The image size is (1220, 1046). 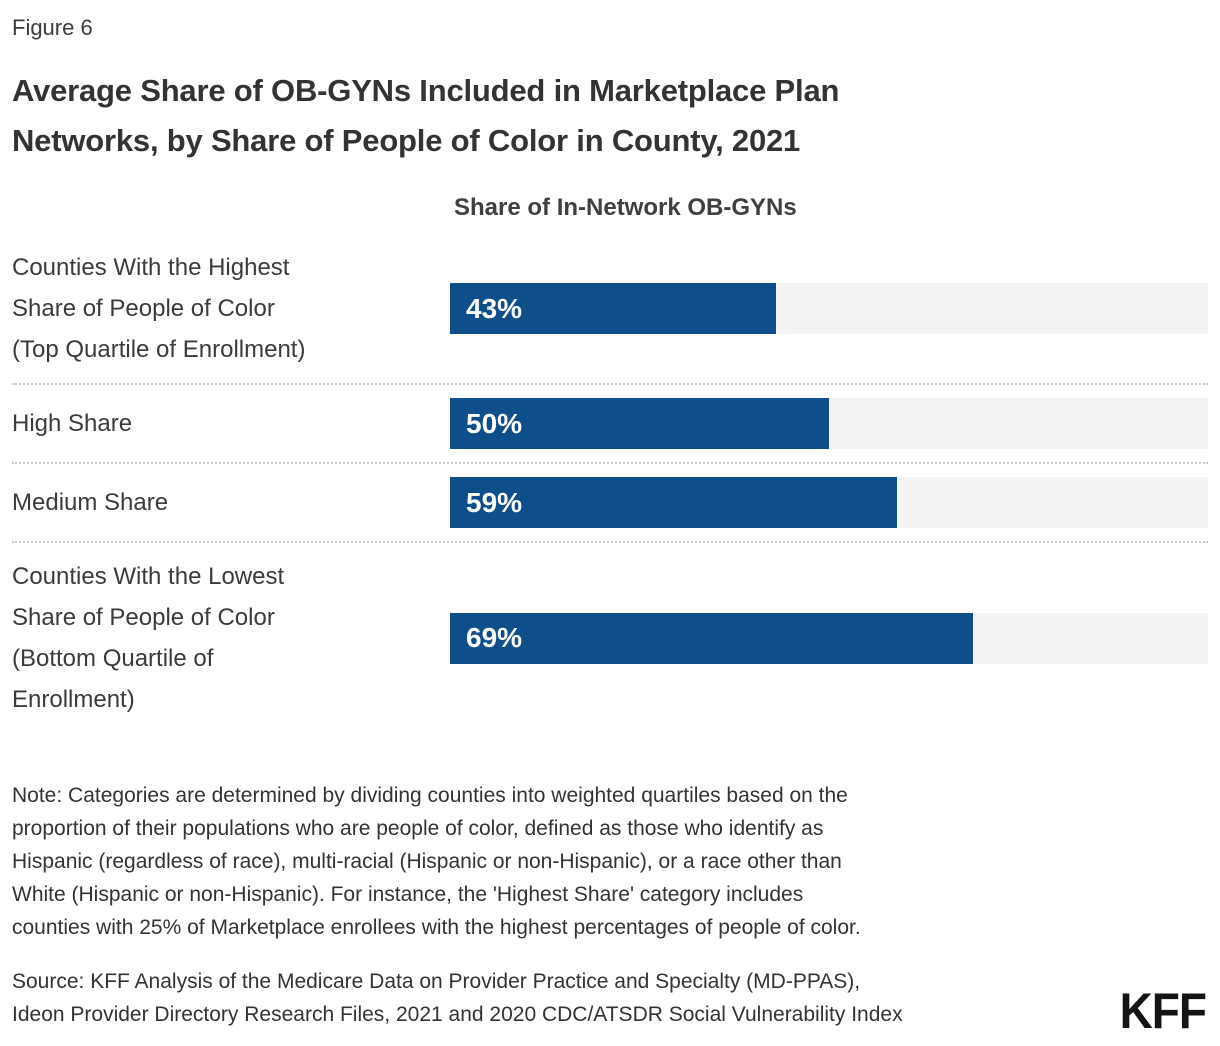 What do you see at coordinates (52, 27) in the screenshot?
I see `figure-label: Figure 6` at bounding box center [52, 27].